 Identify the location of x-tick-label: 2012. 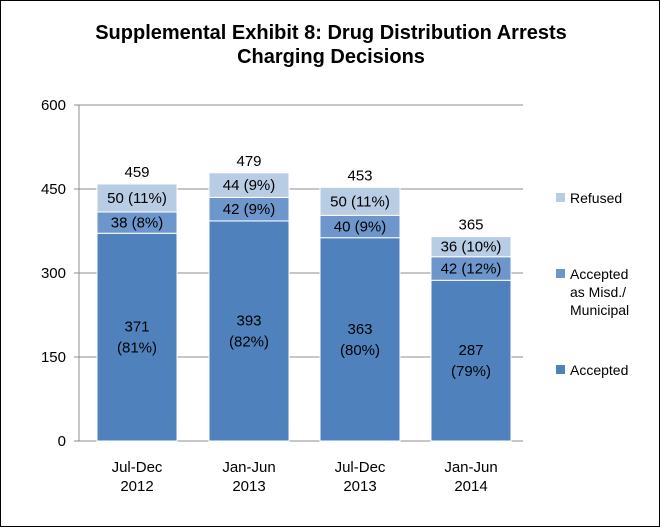
(136, 486).